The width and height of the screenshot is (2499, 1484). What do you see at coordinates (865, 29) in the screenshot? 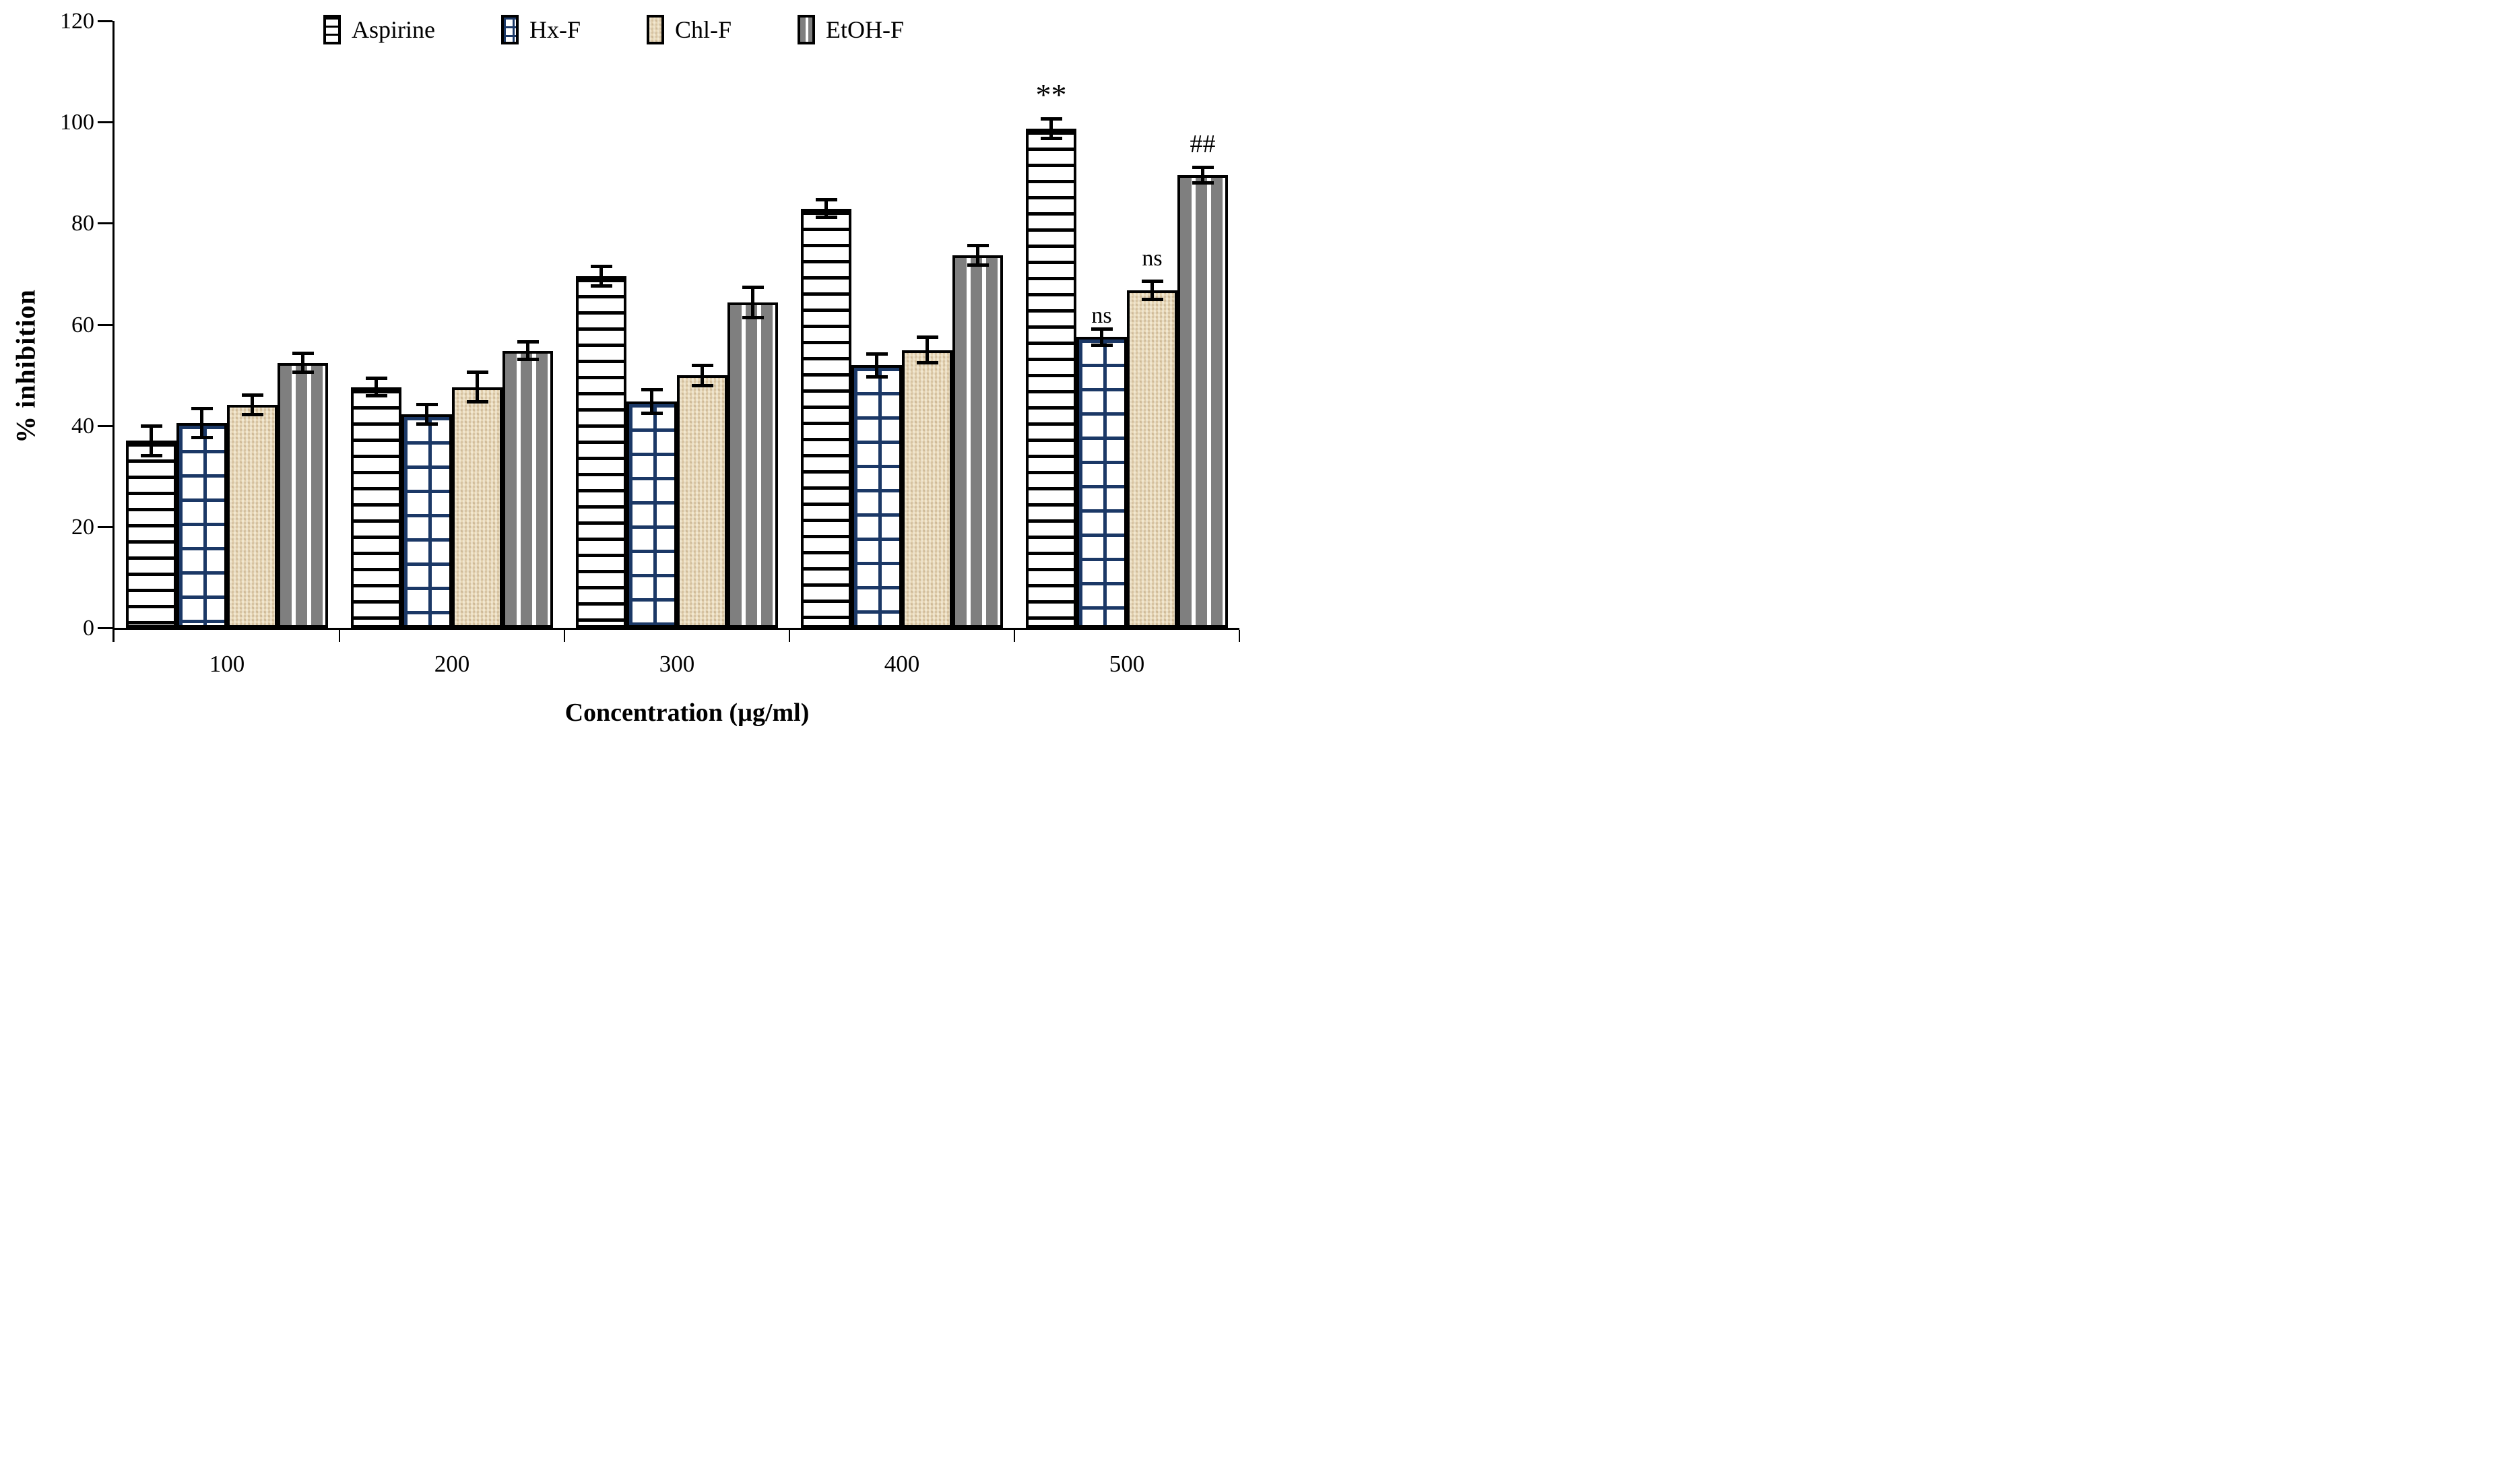
I see `legend-label: EtOH-F` at bounding box center [865, 29].